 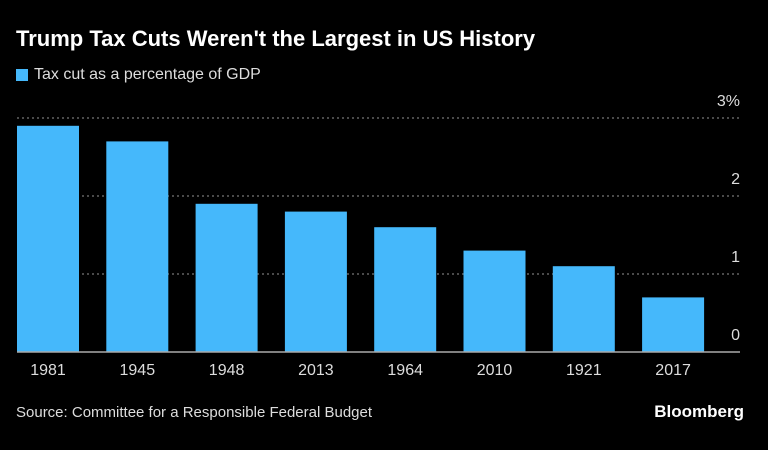 I want to click on bar-1921, so click(x=583, y=309).